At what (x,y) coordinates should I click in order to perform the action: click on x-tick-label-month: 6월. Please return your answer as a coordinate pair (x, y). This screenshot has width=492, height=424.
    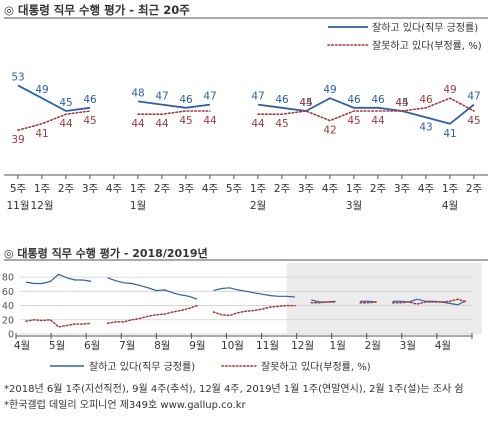
    Looking at the image, I should click on (92, 346).